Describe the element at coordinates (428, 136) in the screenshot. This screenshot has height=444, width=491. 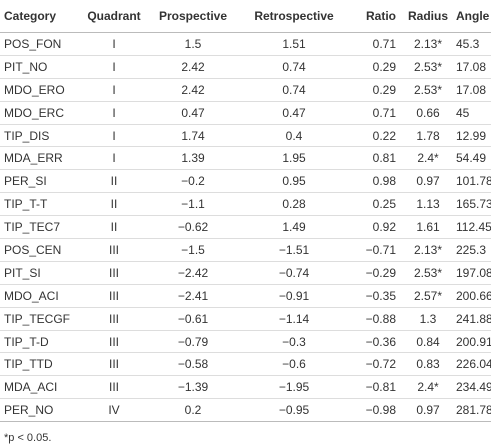
I see `table-cell: 1.78` at that location.